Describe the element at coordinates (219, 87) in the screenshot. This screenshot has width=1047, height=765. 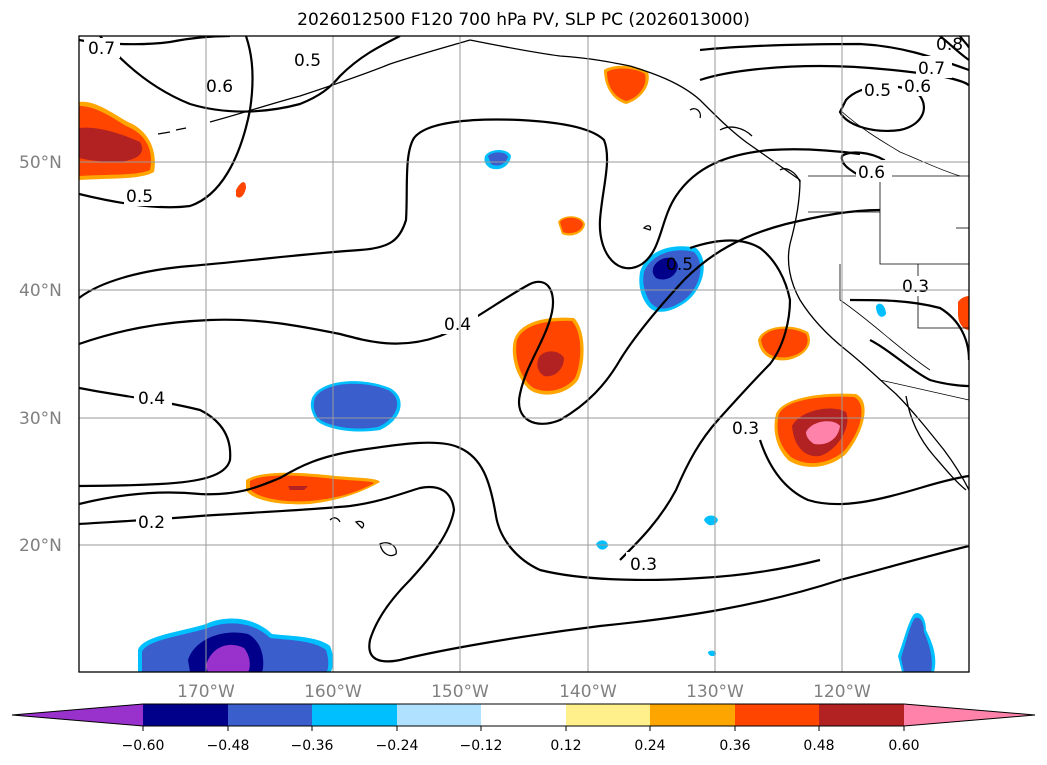
I see `contour-label-0-6-n: 0.6` at that location.